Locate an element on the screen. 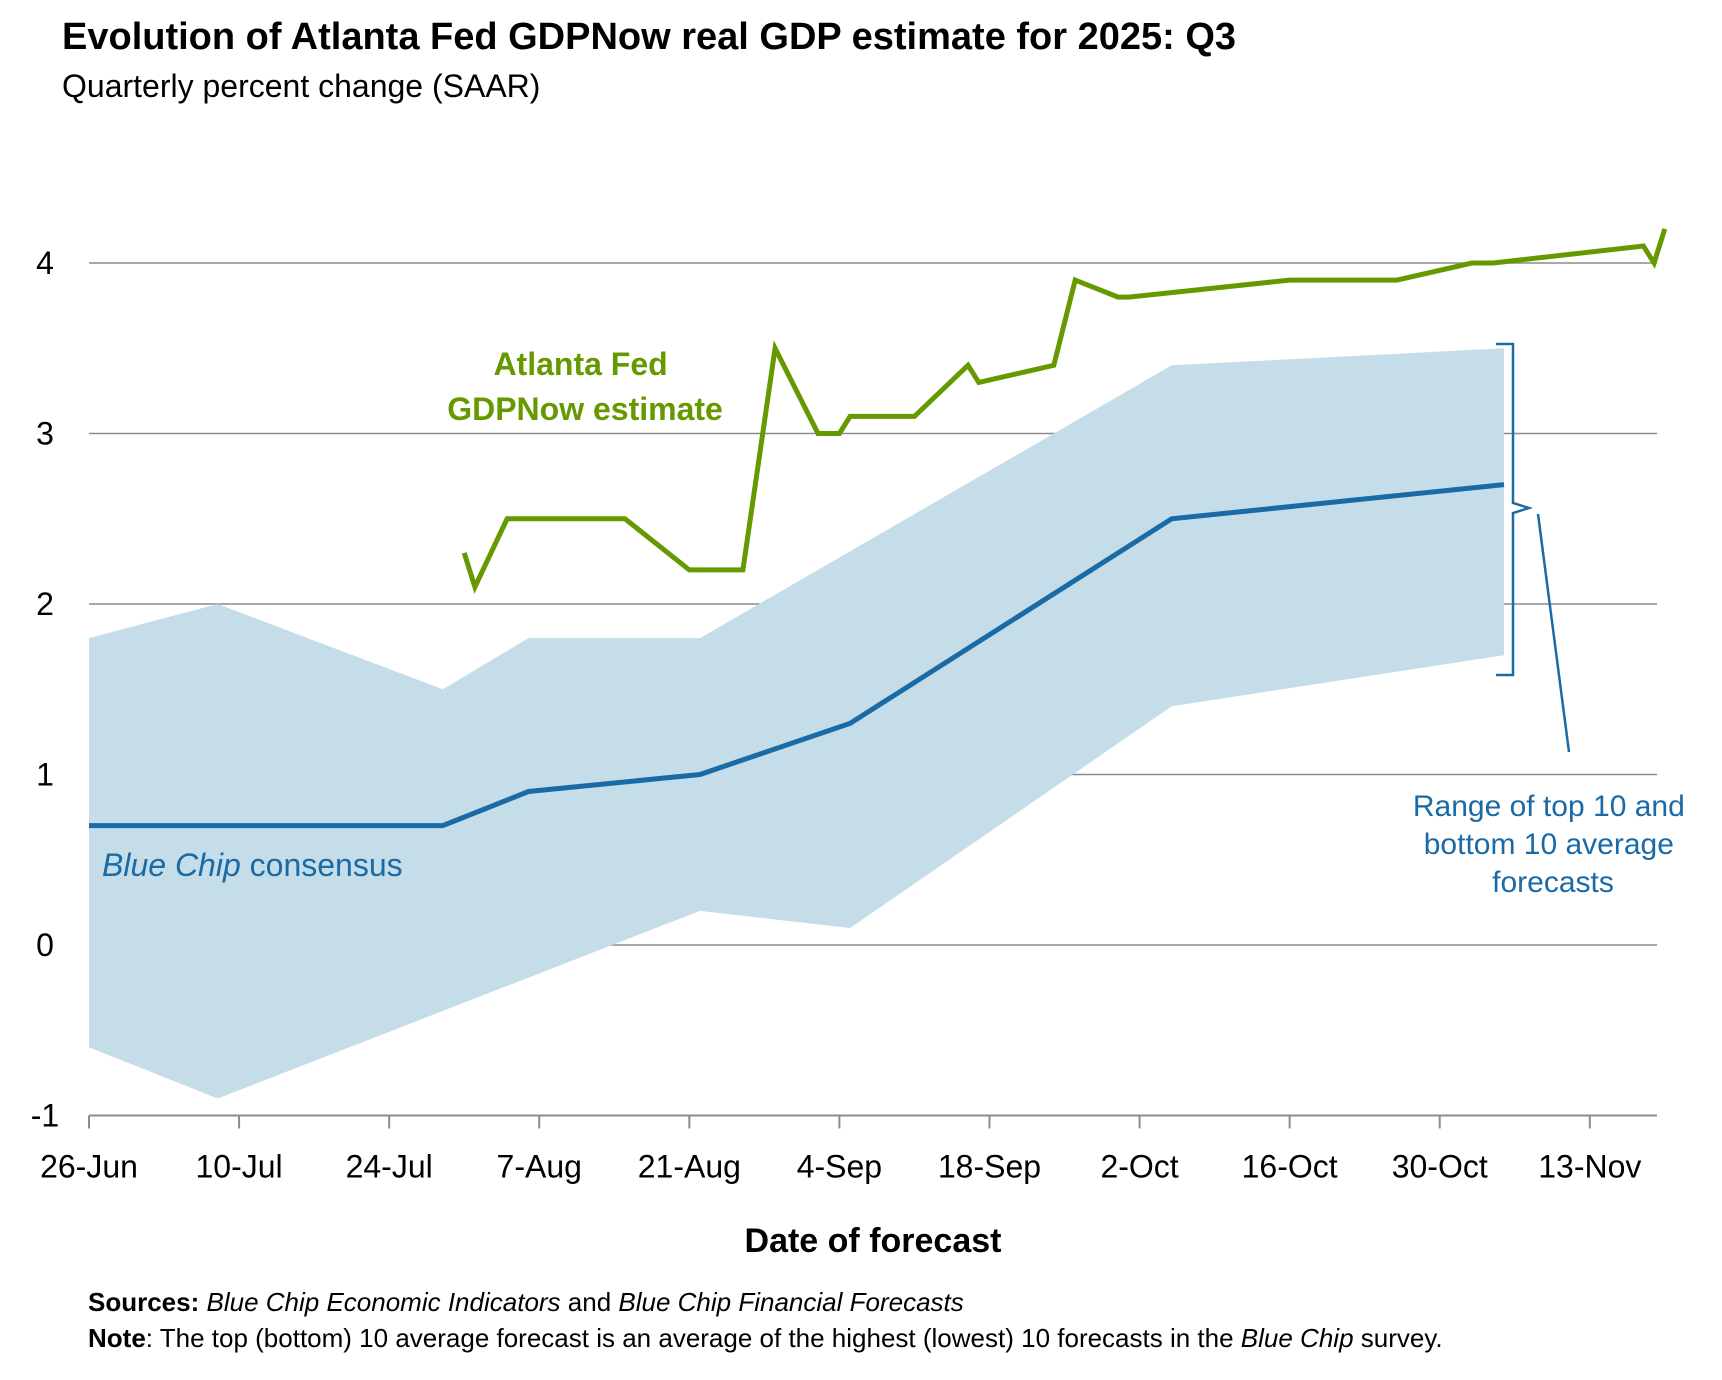 The image size is (1722, 1380). note-end: survey. is located at coordinates (1398, 1338).